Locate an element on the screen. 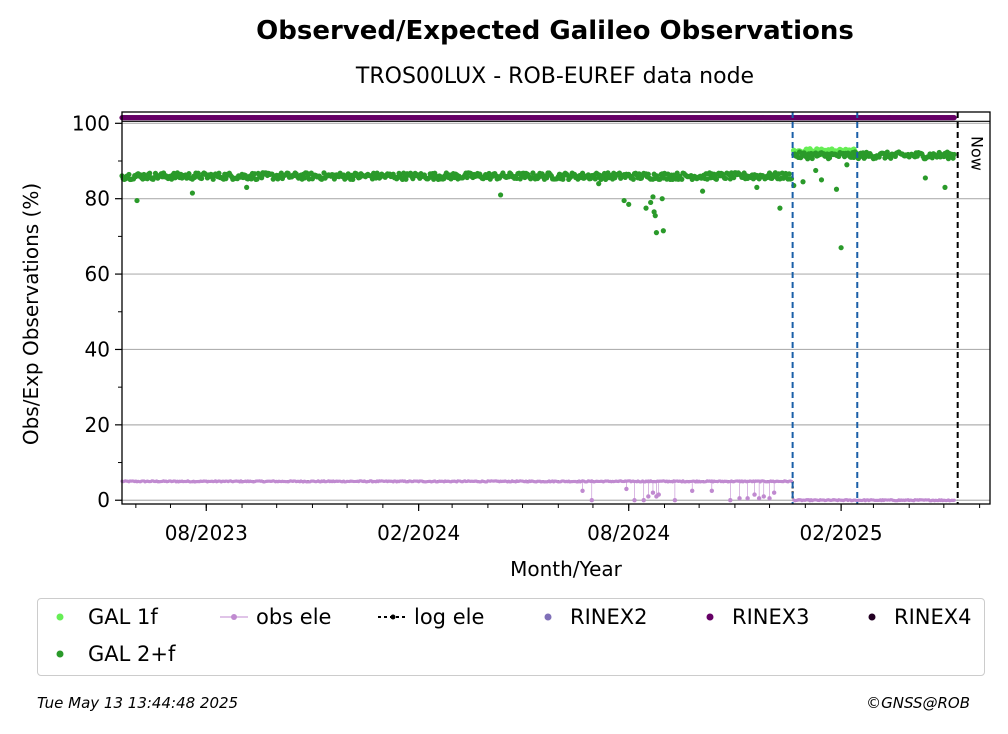 The image size is (1008, 734). legend-item-rinex4: RINEX4 is located at coordinates (914, 617).